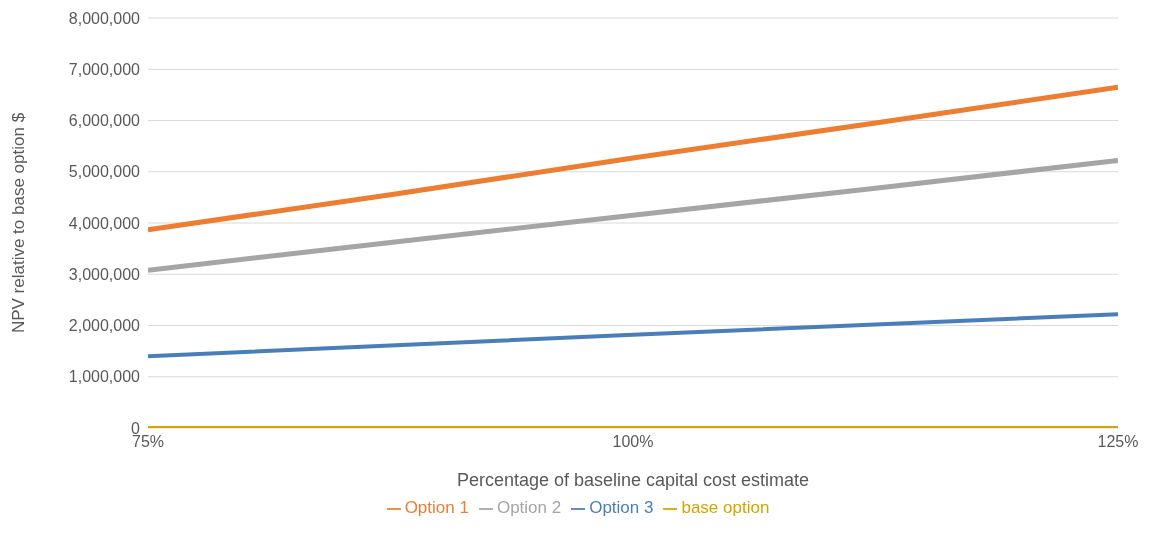 The image size is (1159, 534). Describe the element at coordinates (104, 121) in the screenshot. I see `y-tick-label: 6,000,000` at that location.